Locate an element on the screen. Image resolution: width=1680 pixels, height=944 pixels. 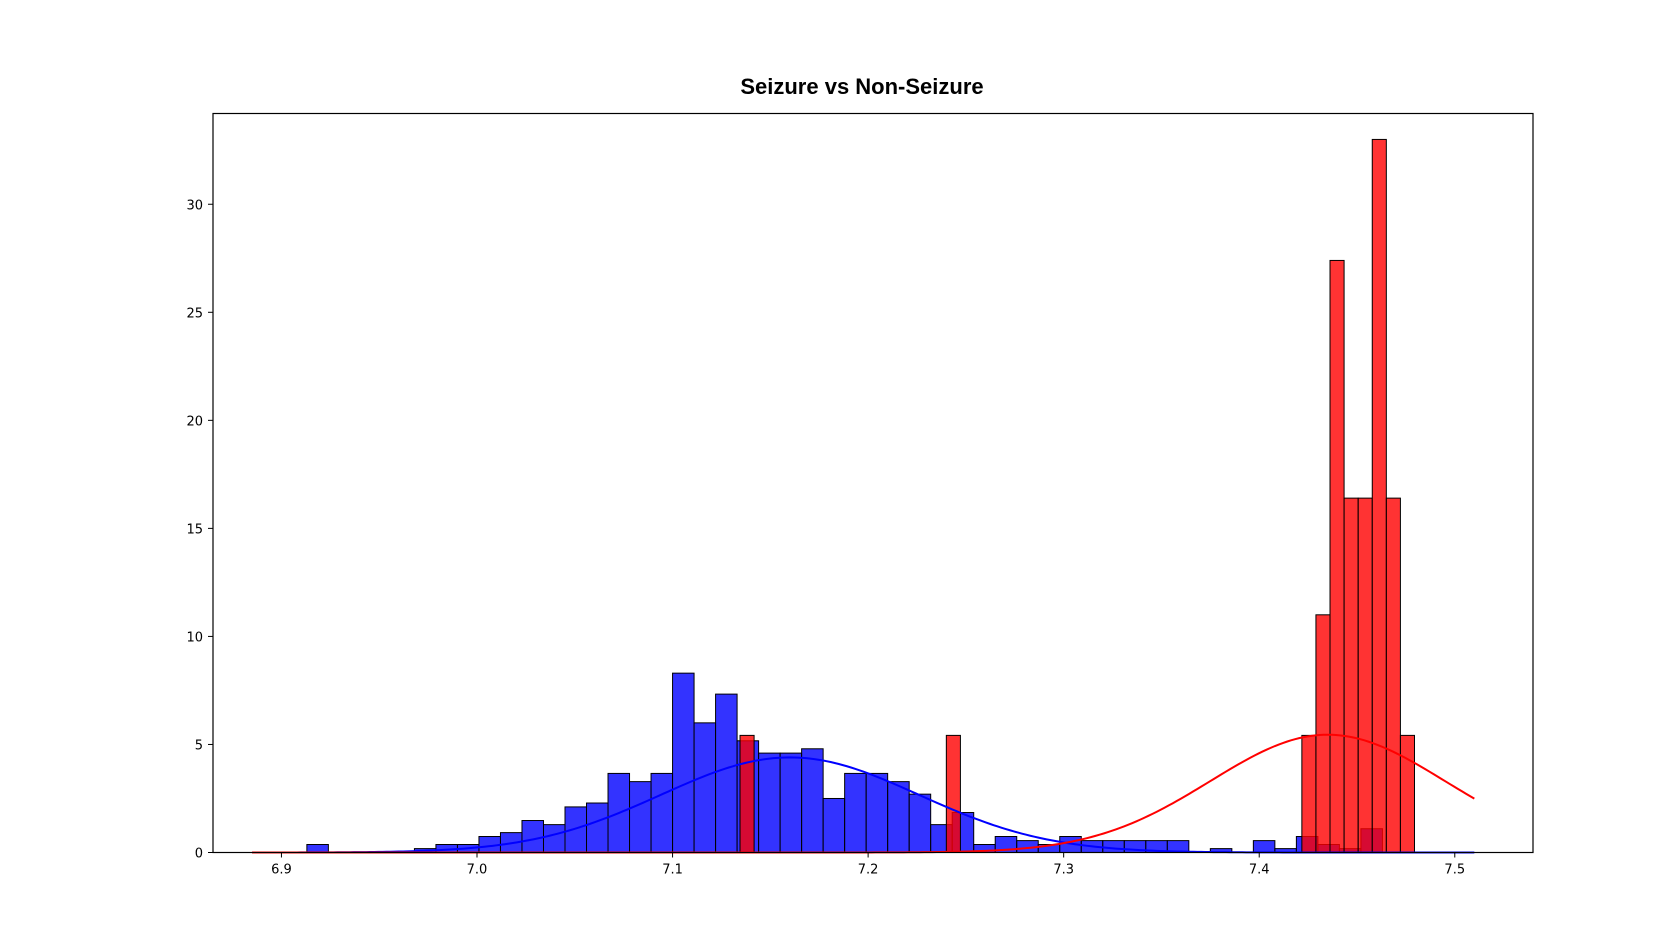
x-tick-label: 6.9 is located at coordinates (281, 870).